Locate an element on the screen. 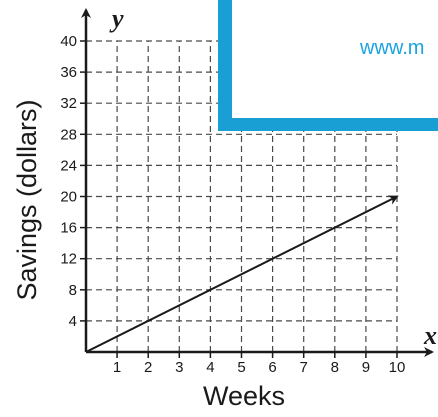 The width and height of the screenshot is (438, 417). x-axis-title: Weeks is located at coordinates (244, 396).